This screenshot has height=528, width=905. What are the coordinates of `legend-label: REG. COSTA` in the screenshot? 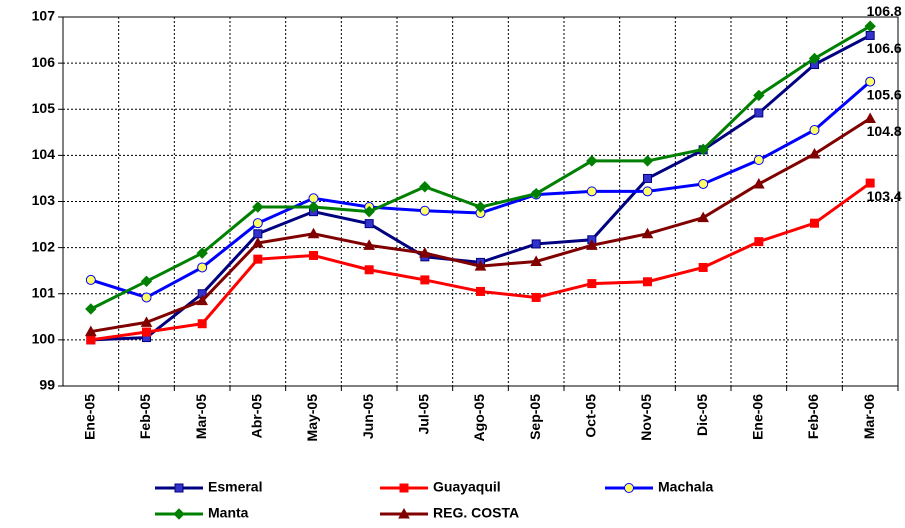 It's located at (476, 513).